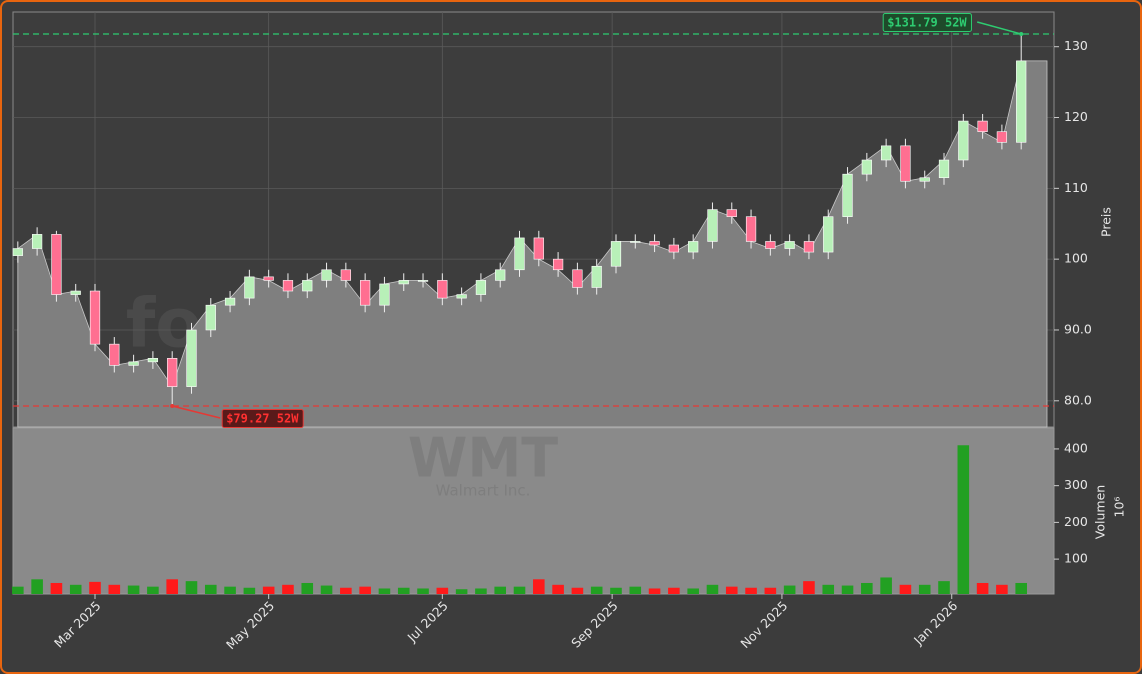  Describe the element at coordinates (1076, 447) in the screenshot. I see `y-tick-label: 400` at that location.